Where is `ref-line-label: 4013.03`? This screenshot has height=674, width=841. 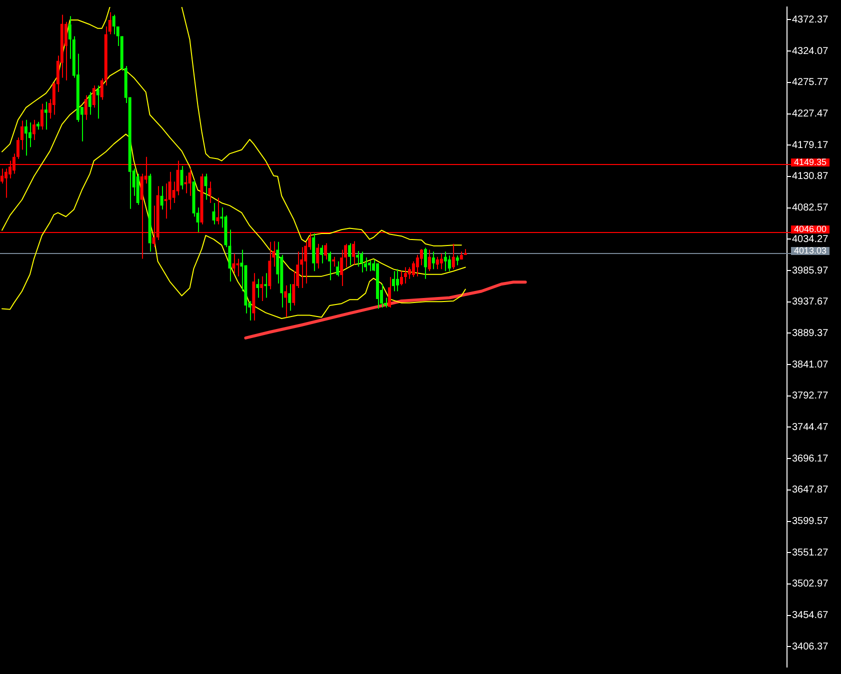 ref-line-label: 4013.03 is located at coordinates (810, 250).